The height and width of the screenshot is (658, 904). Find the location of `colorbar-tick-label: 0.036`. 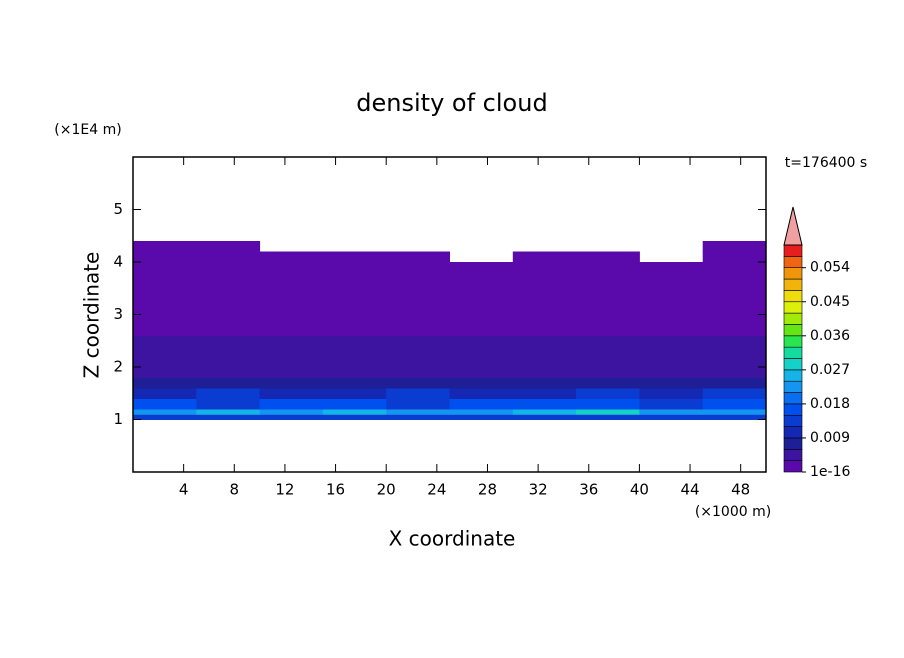

colorbar-tick-label: 0.036 is located at coordinates (830, 336).